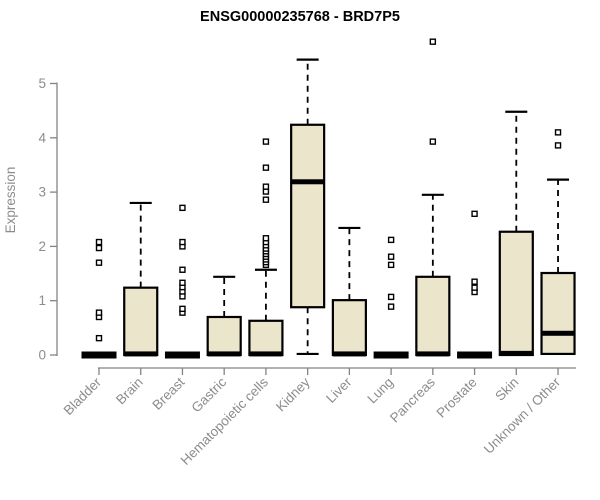  Describe the element at coordinates (266, 247) in the screenshot. I see `boxplot-hematopoietic-cells` at that location.